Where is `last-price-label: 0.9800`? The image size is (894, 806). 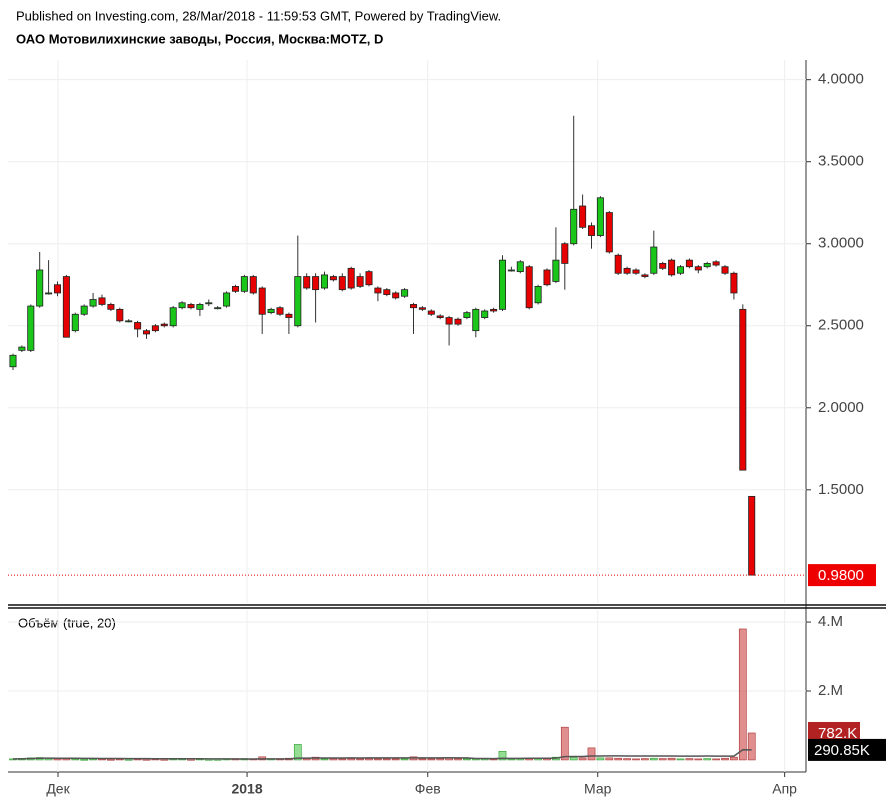 last-price-label: 0.9800 is located at coordinates (841, 575).